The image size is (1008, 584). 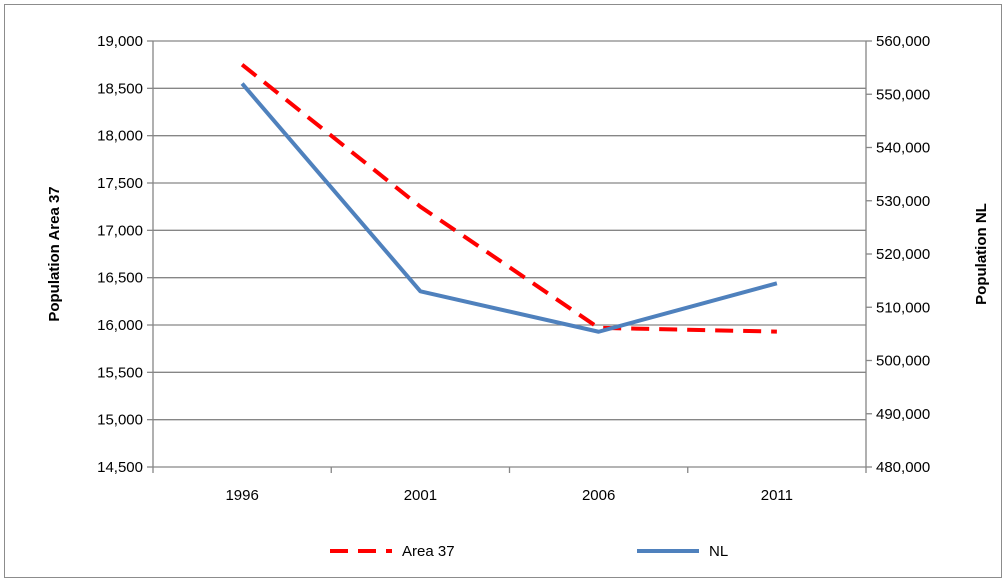 I want to click on right-tick-label: 560,000, so click(x=903, y=41).